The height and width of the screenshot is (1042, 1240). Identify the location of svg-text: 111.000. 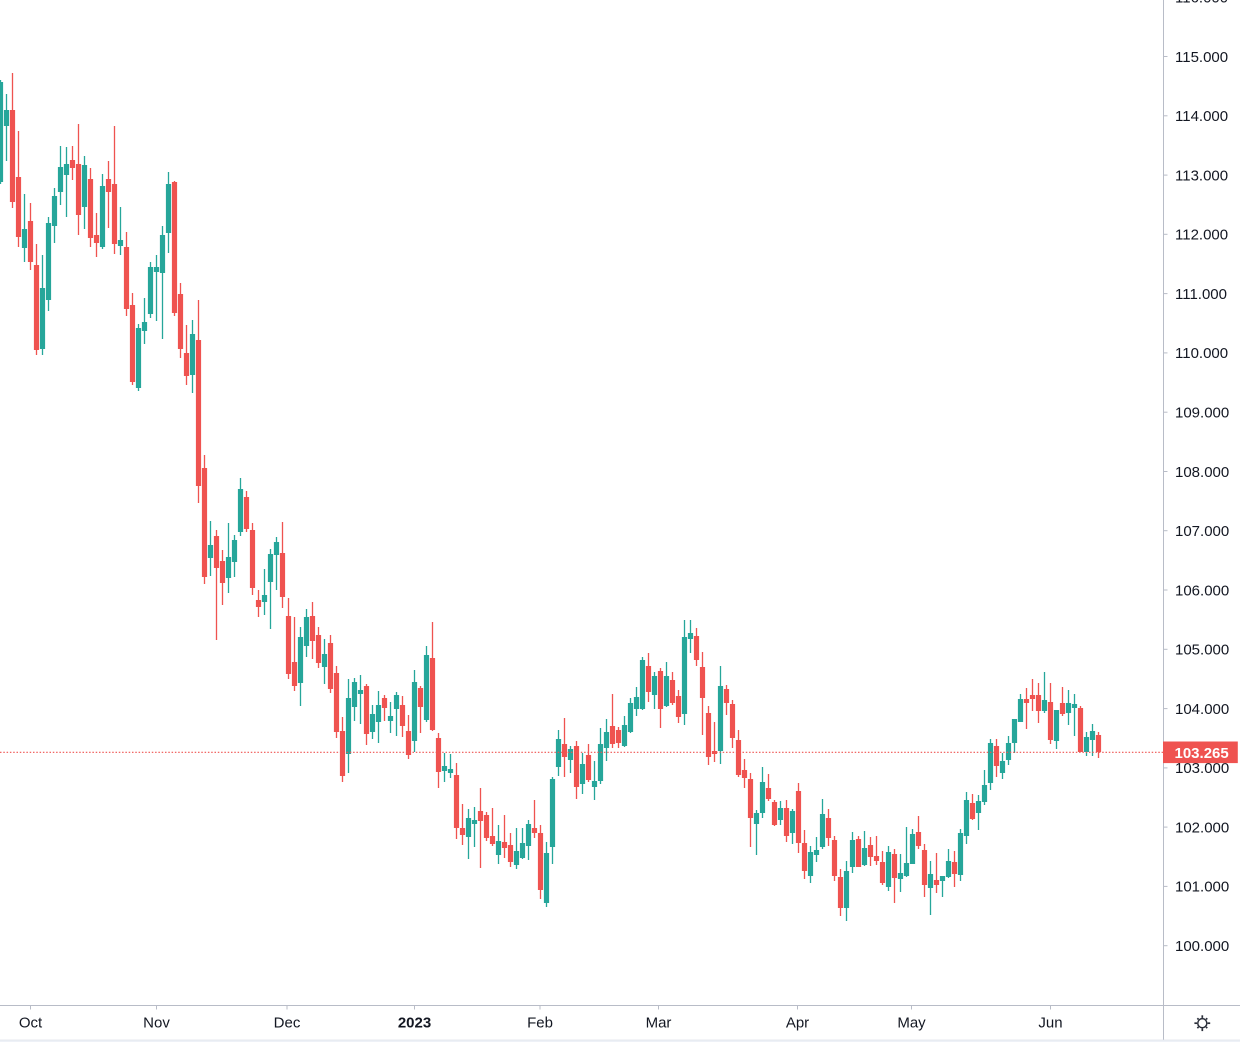
(1201, 294).